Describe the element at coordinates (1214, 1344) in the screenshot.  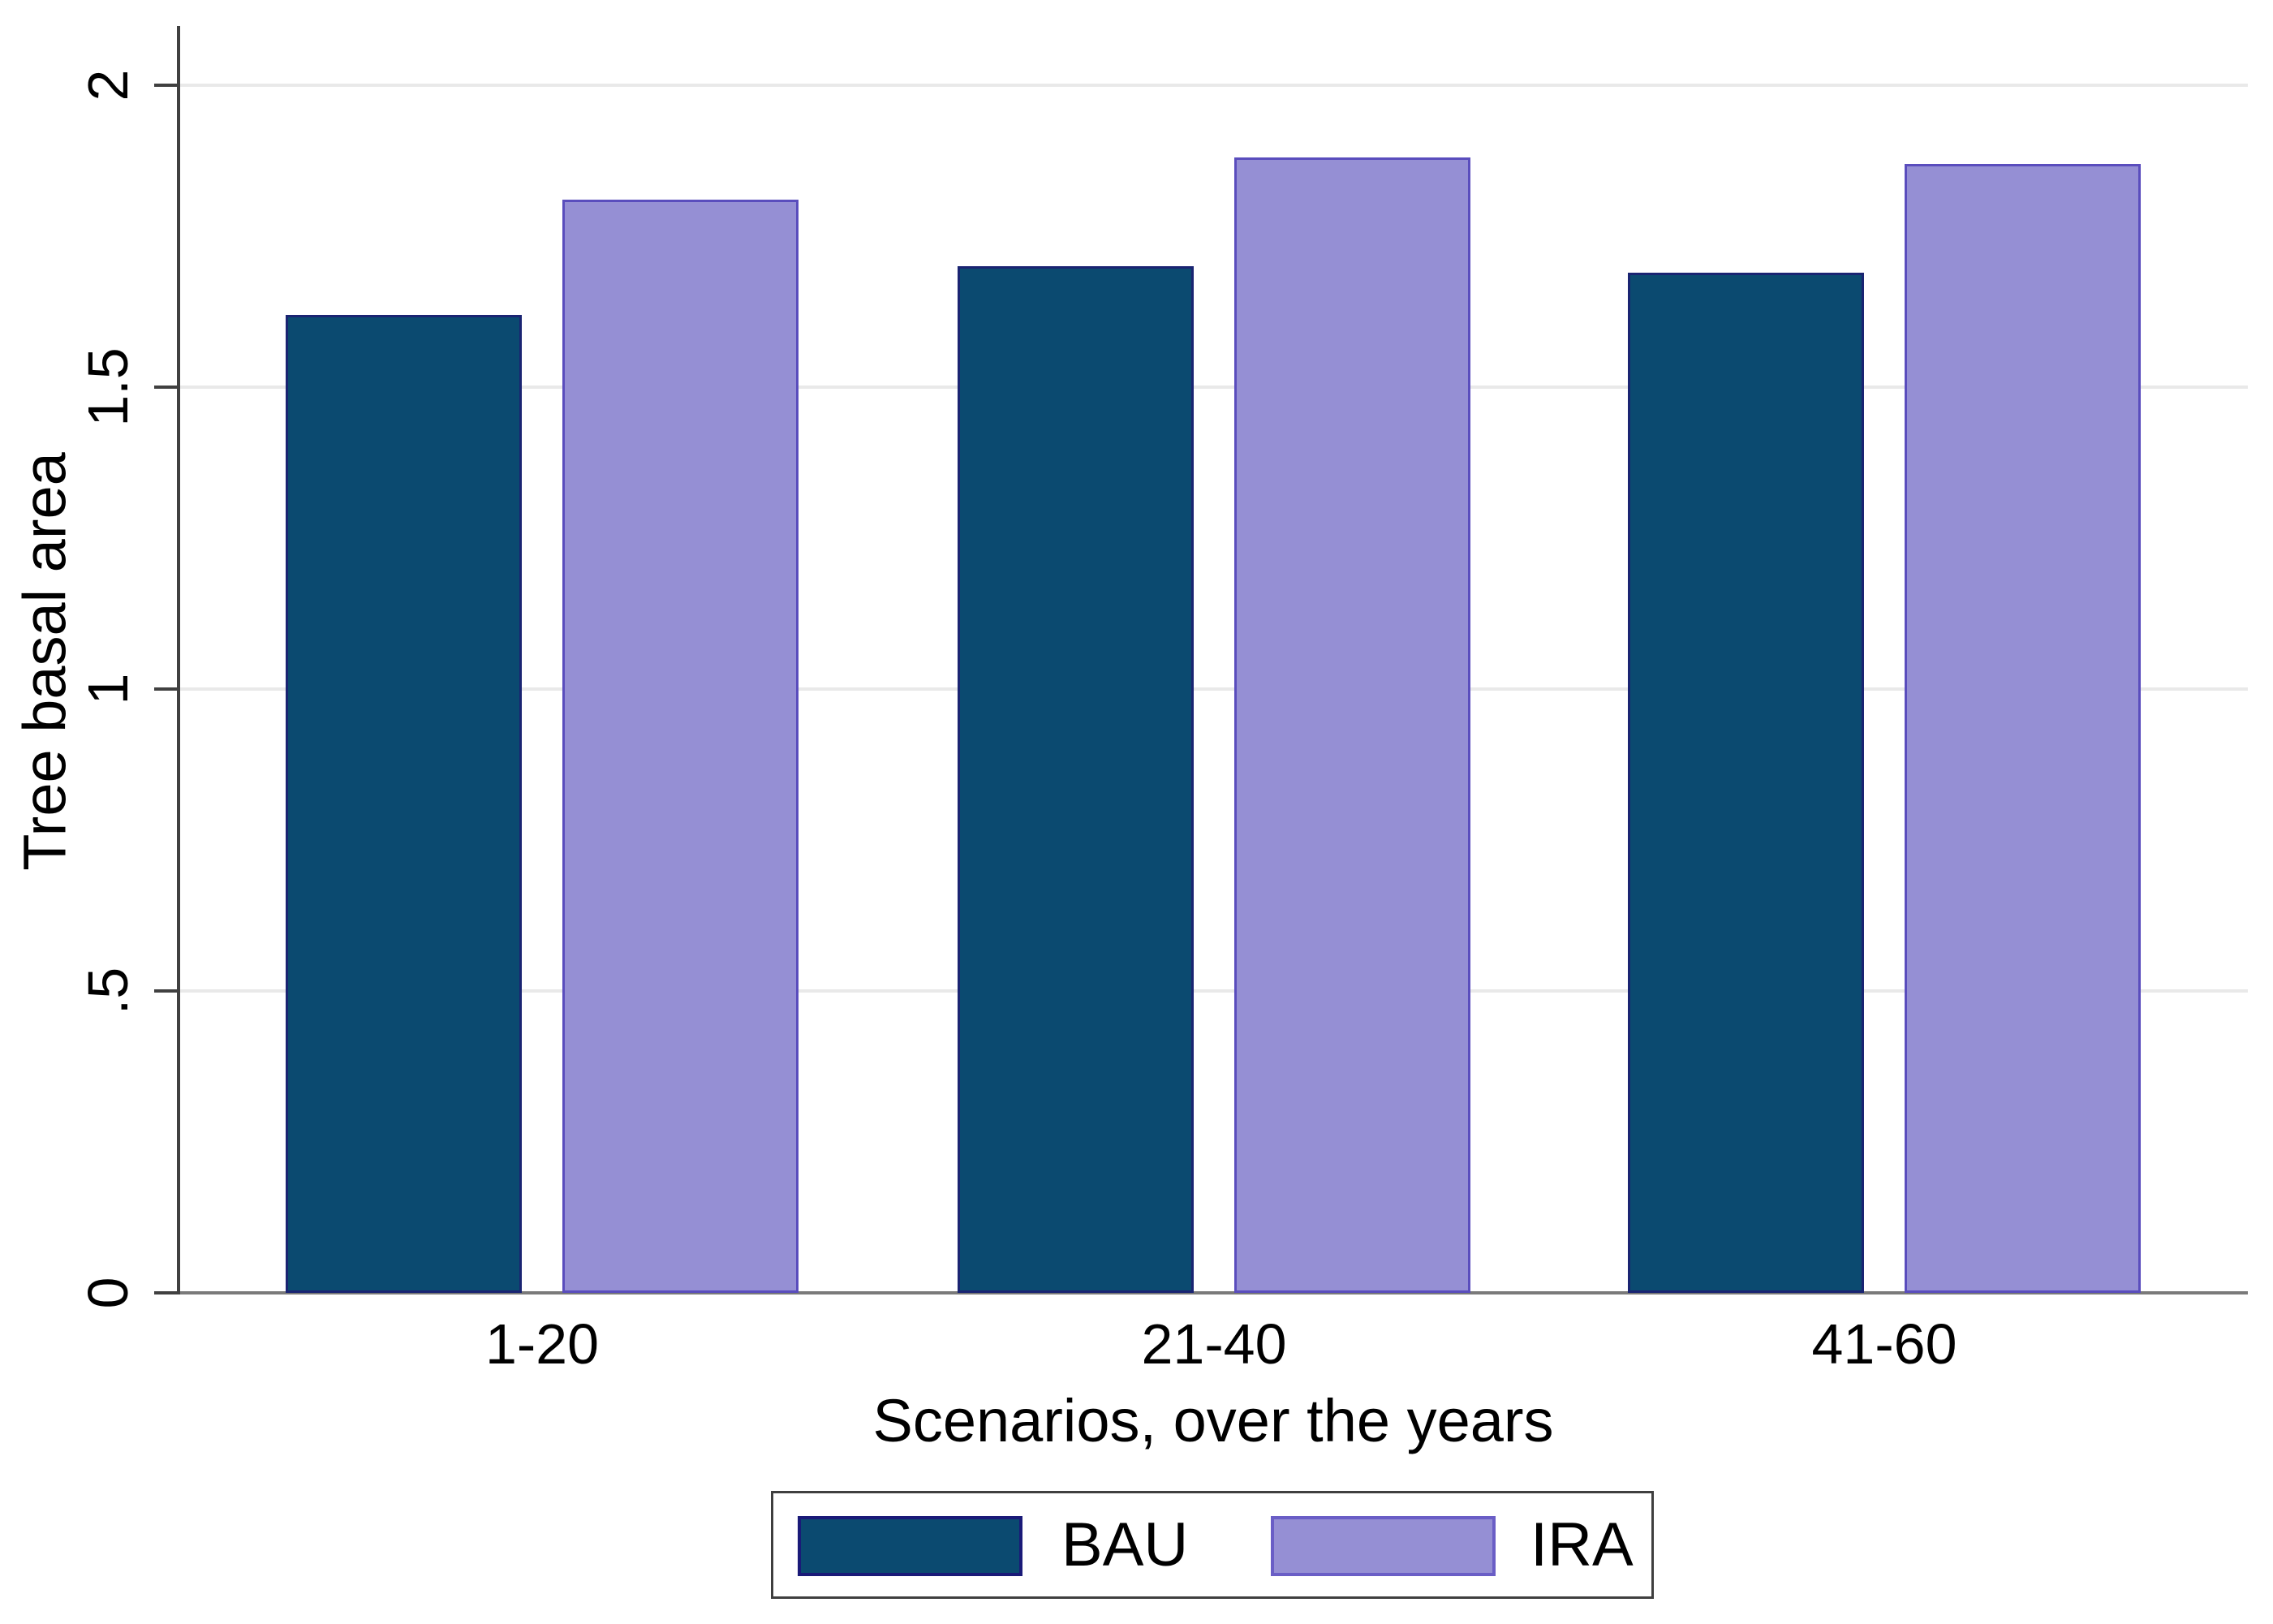
I see `x-tick-label-21-40: 21-40` at that location.